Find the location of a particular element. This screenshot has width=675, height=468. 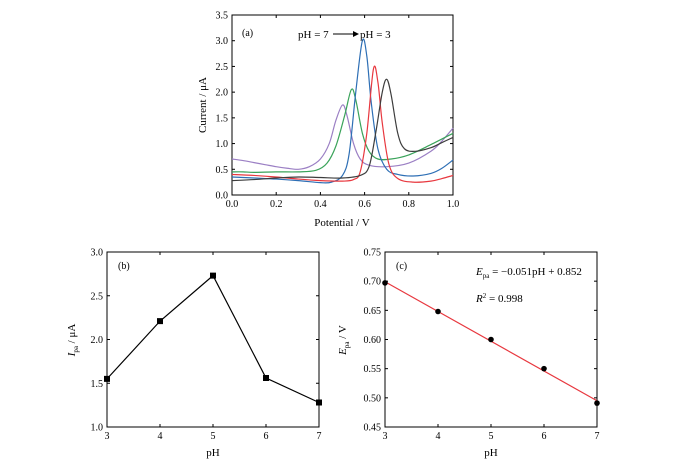

fit-equation: Epa = −0.051pH + 0.852 is located at coordinates (528, 273).